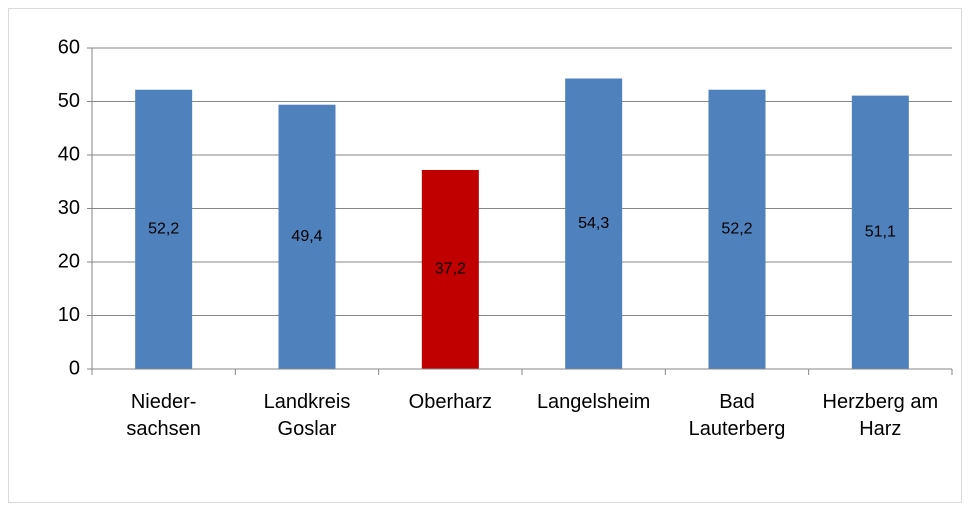  Describe the element at coordinates (163, 415) in the screenshot. I see `x-tick-label: Nieder- sachsen` at that location.